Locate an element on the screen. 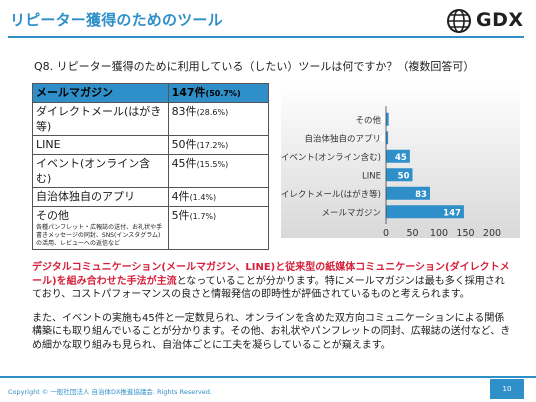 The image size is (536, 402). category-label: メールマガジン is located at coordinates (351, 212).